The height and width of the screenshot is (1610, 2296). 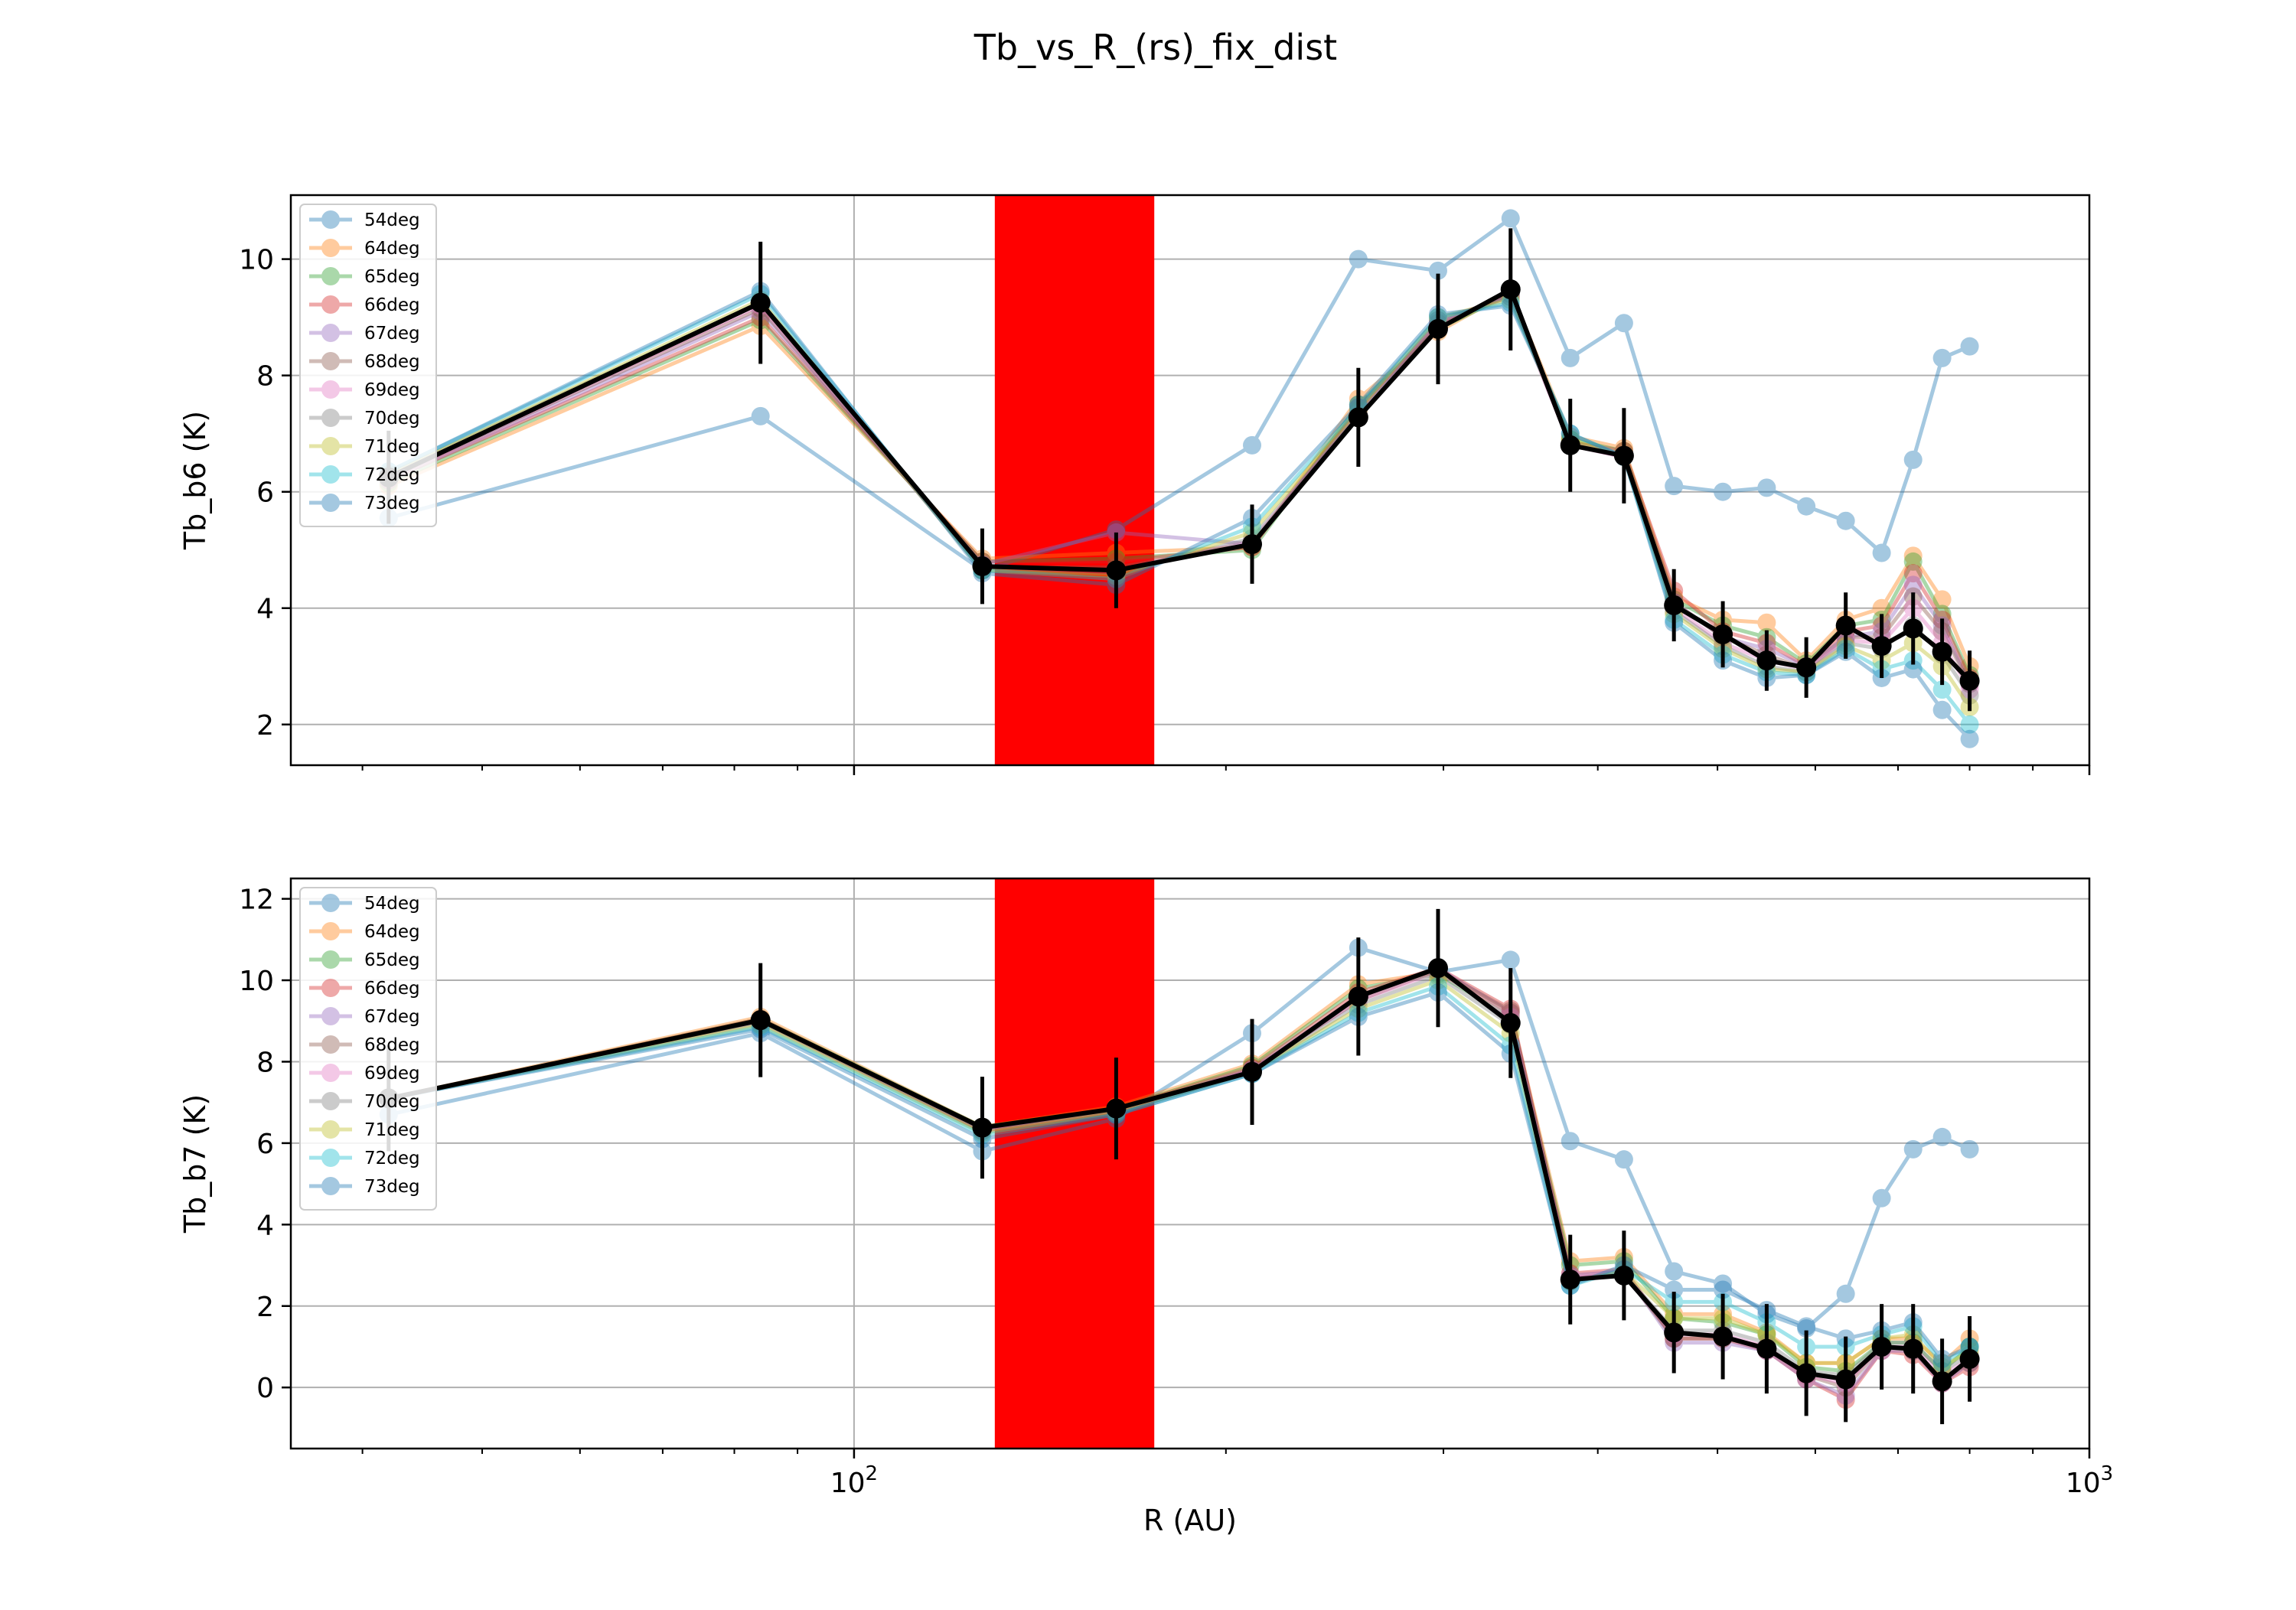 What do you see at coordinates (265, 726) in the screenshot?
I see `y-tick-label: 2` at bounding box center [265, 726].